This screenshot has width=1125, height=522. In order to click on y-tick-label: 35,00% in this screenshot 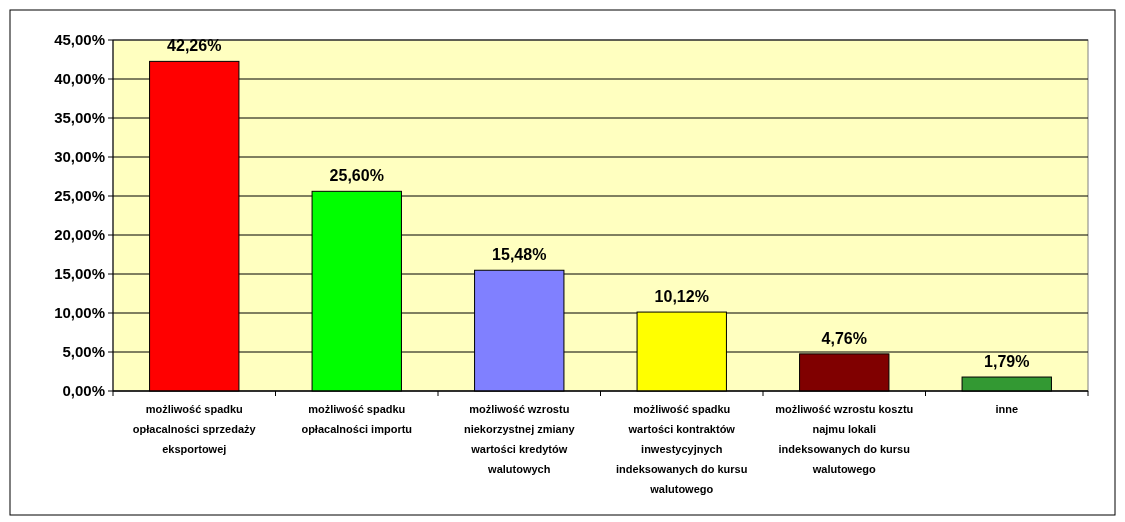, I will do `click(79, 118)`.